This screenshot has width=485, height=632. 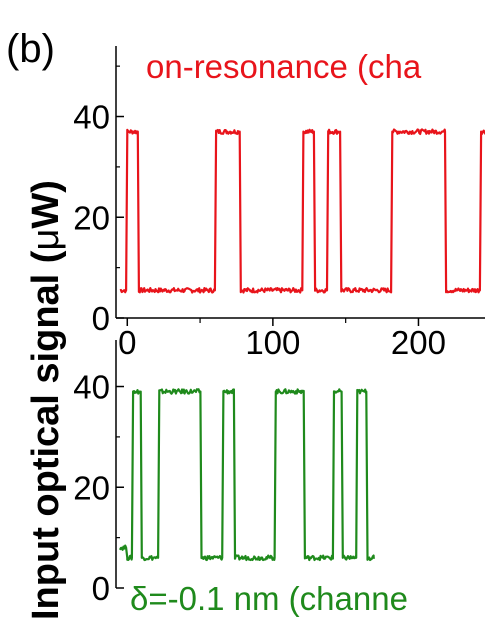 I want to click on series-annotation: on-resonance (cha, so click(x=284, y=66).